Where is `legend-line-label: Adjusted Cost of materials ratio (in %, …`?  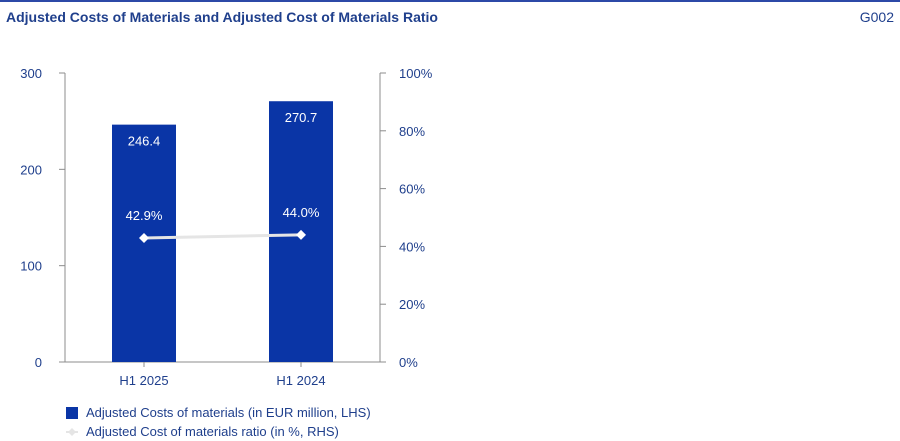 legend-line-label: Adjusted Cost of materials ratio (in %, … is located at coordinates (212, 431).